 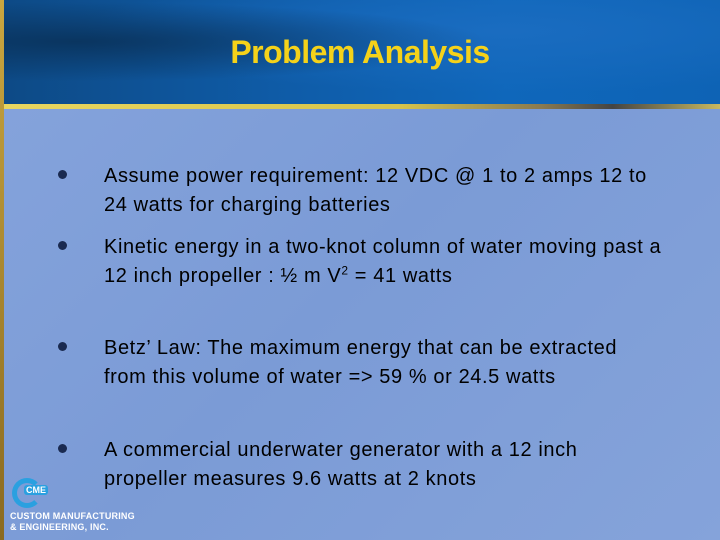 What do you see at coordinates (400, 276) in the screenshot?
I see `bullet-text-part: = 41 watts` at bounding box center [400, 276].